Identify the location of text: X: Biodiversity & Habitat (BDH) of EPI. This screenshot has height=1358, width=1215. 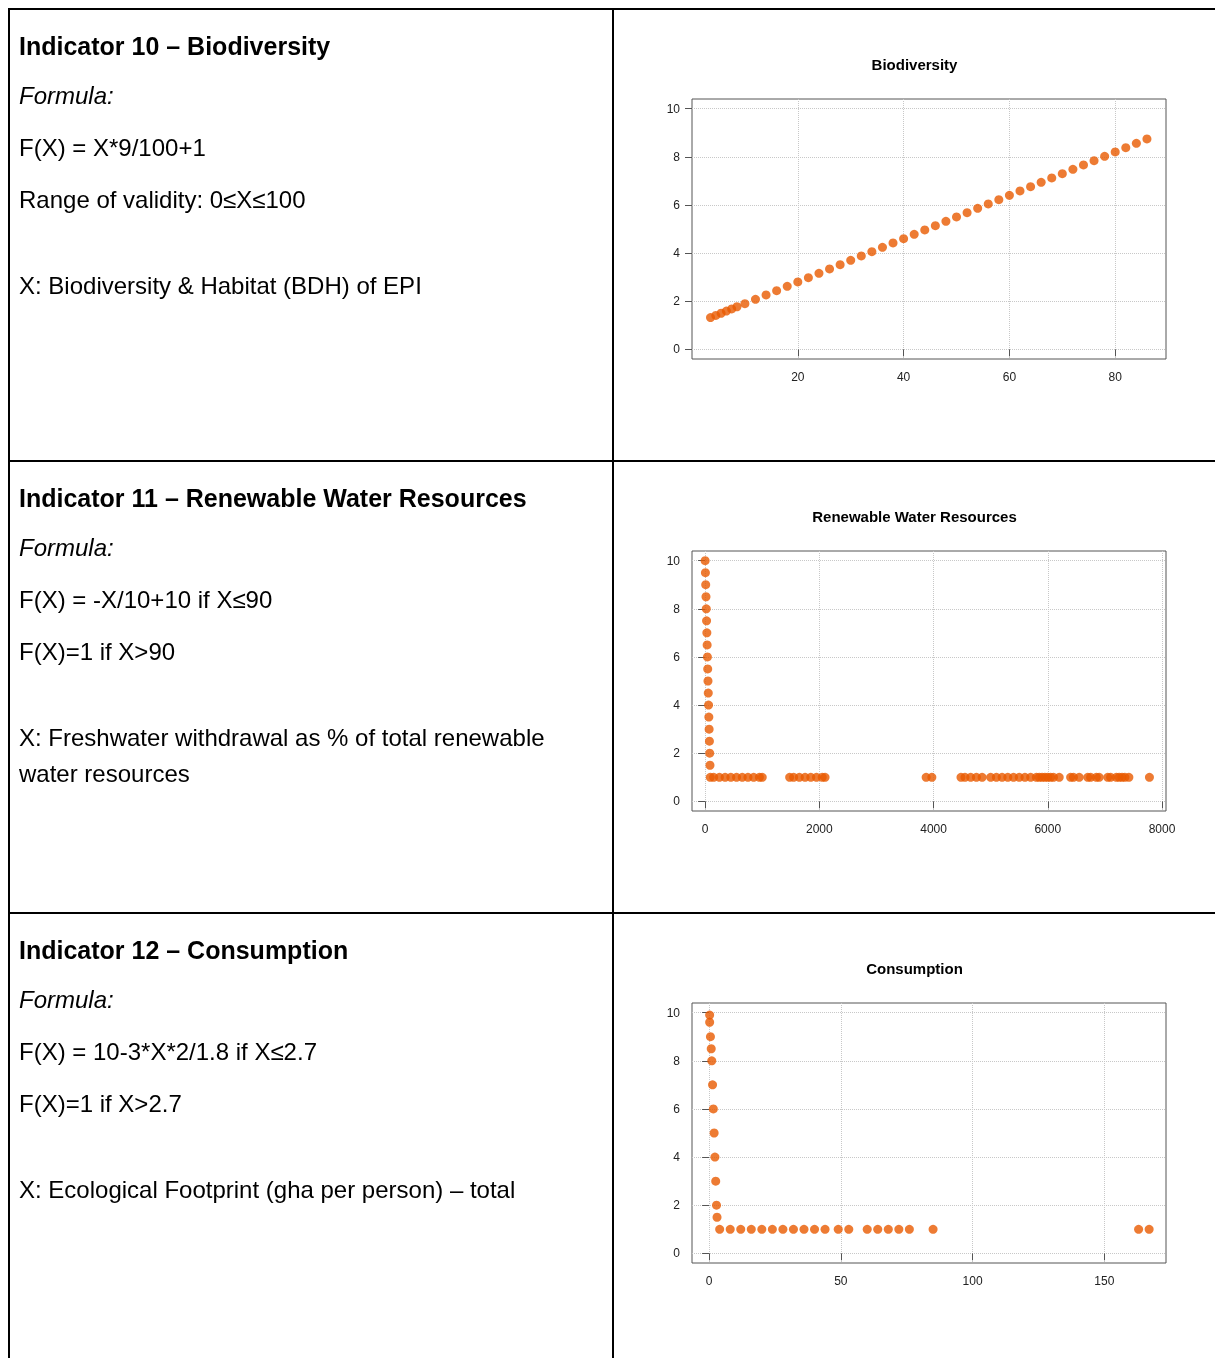
(221, 286).